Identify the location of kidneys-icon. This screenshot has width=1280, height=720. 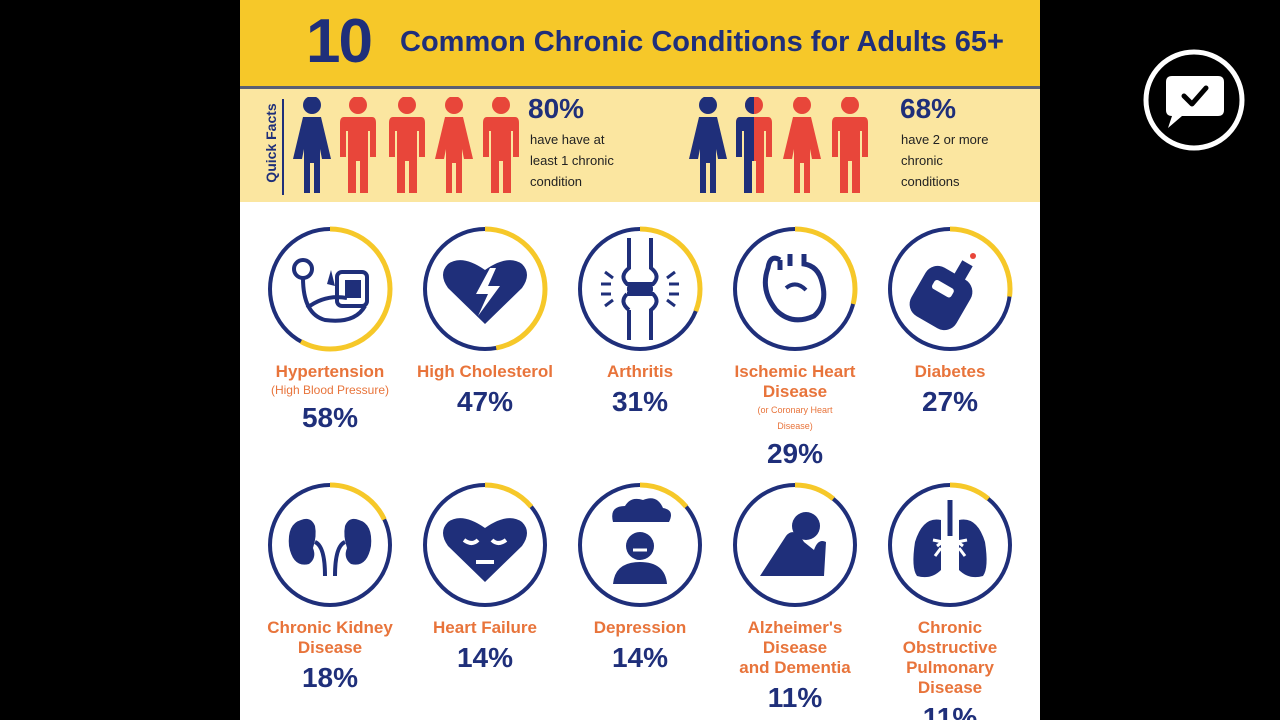
(330, 545).